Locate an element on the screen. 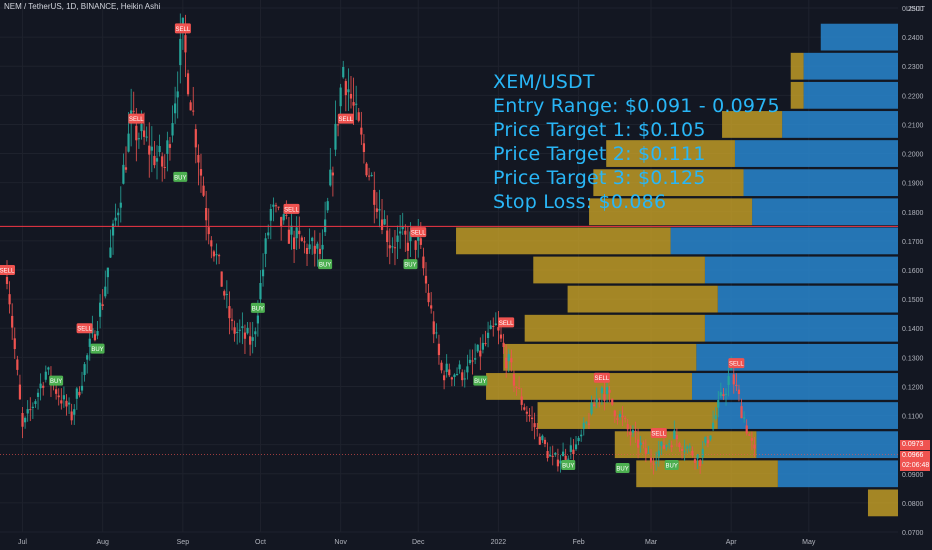 This screenshot has height=550, width=932. price-target-3: Price Target 3: $0.125 is located at coordinates (599, 178).